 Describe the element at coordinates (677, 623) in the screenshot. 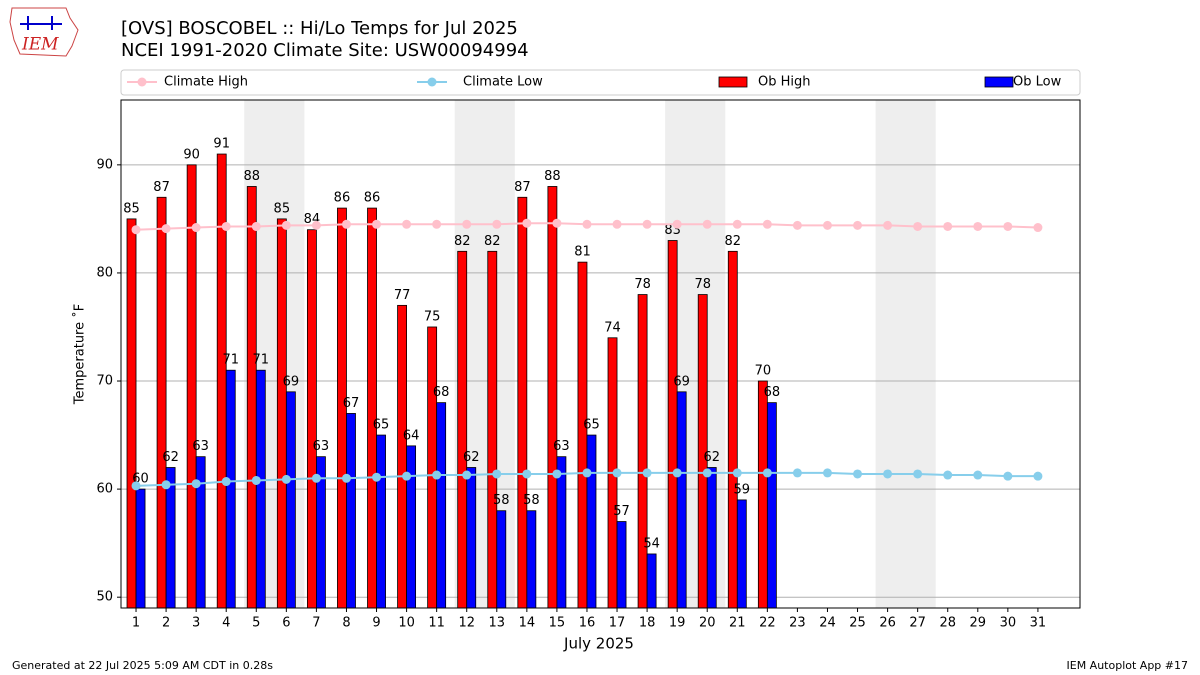

I see `x-tick-label: 19` at that location.